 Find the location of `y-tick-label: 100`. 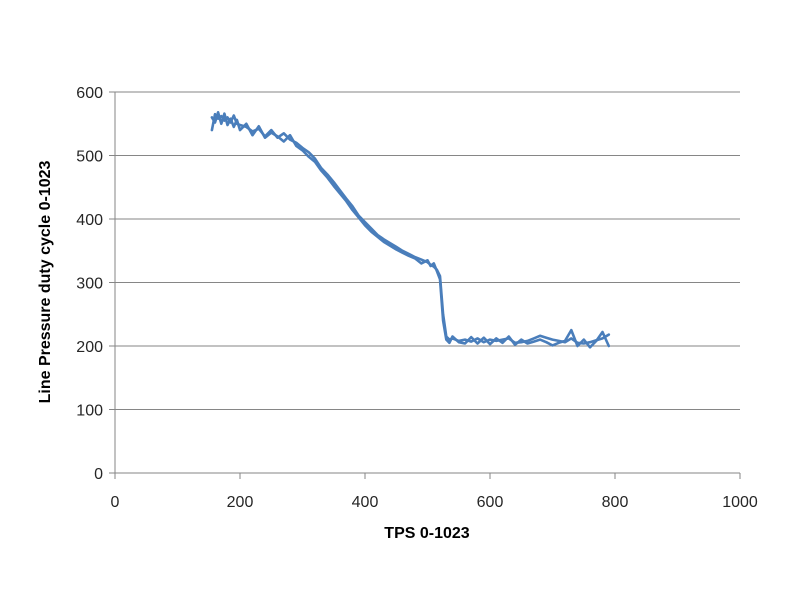

y-tick-label: 100 is located at coordinates (89, 411).